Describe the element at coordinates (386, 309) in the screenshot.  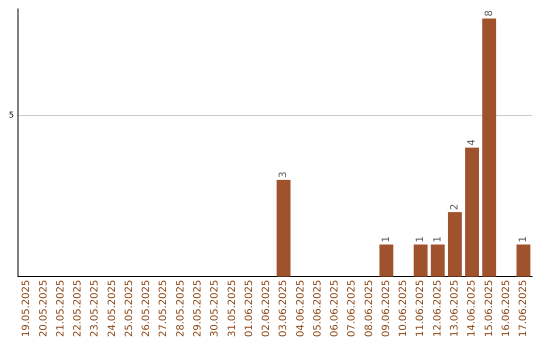
I see `x-tick-label: 09.06.2025` at that location.